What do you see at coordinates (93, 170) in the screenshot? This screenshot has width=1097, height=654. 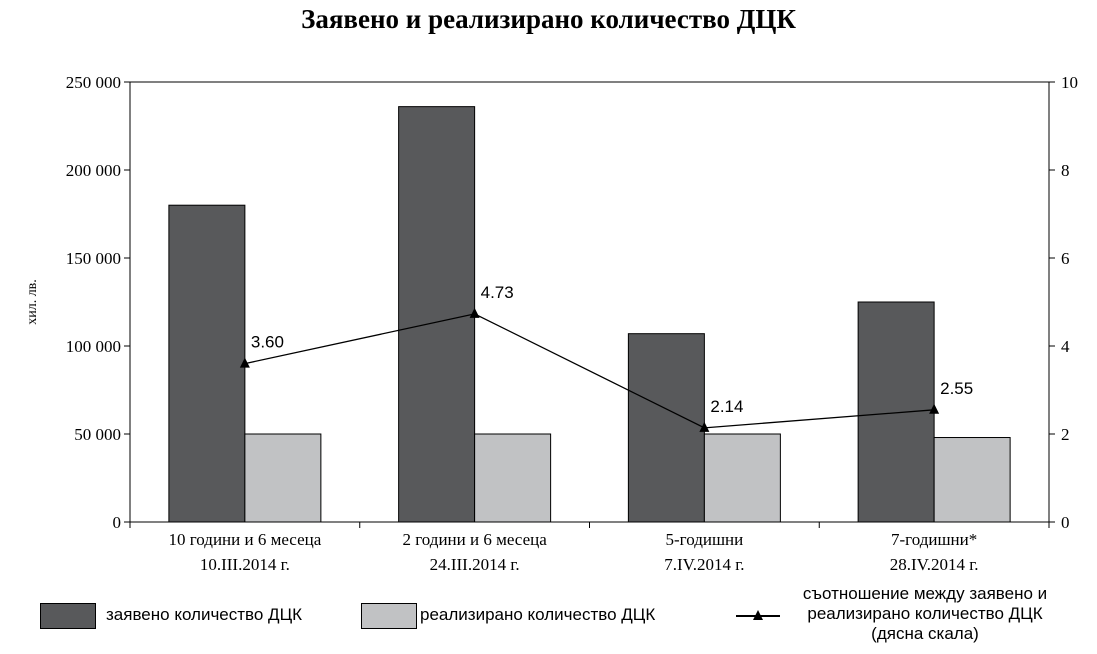 I see `y-tick-label: 200 000` at bounding box center [93, 170].